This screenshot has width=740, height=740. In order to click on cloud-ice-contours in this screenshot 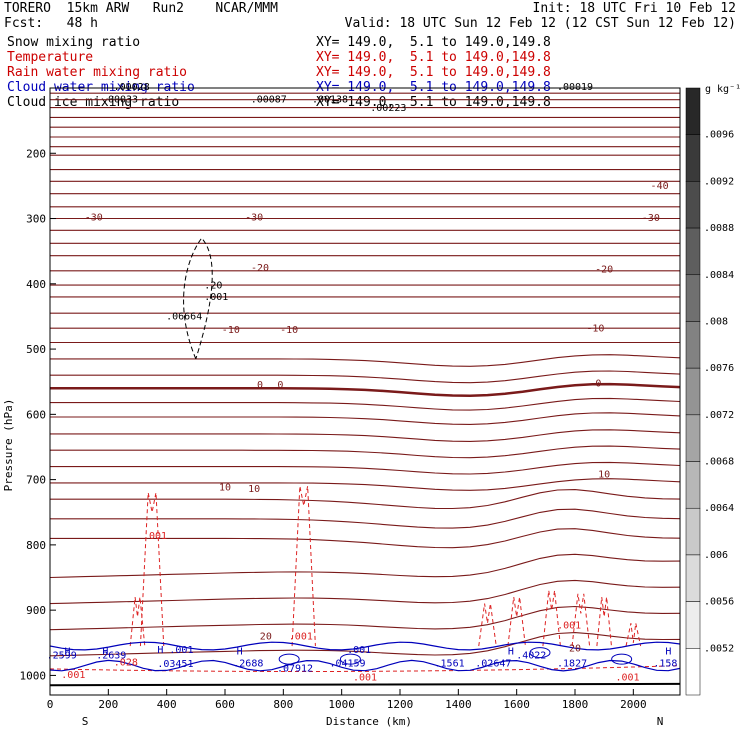, I will do `click(198, 298)`.